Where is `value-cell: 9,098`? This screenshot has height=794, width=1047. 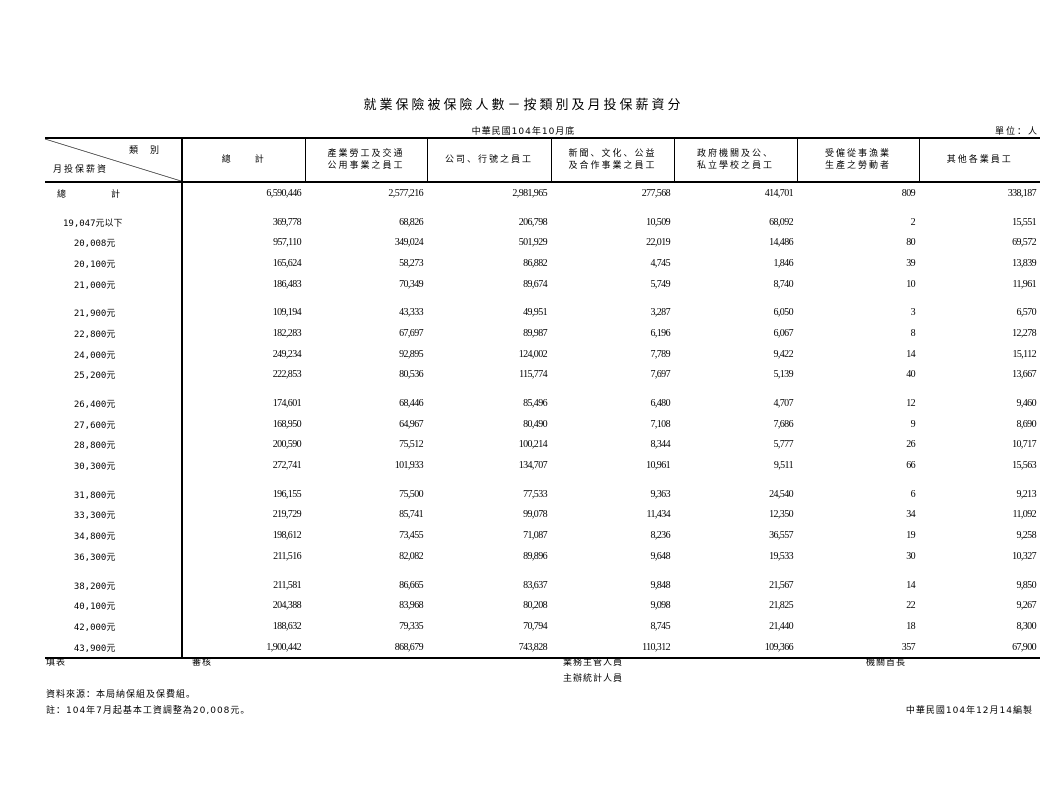
value-cell: 9,098 is located at coordinates (660, 606).